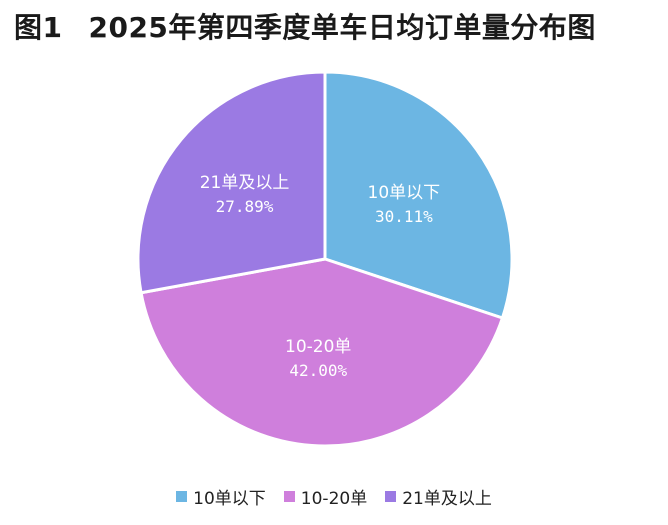 The height and width of the screenshot is (525, 668). I want to click on legend-label-0: 10单以下, so click(229, 499).